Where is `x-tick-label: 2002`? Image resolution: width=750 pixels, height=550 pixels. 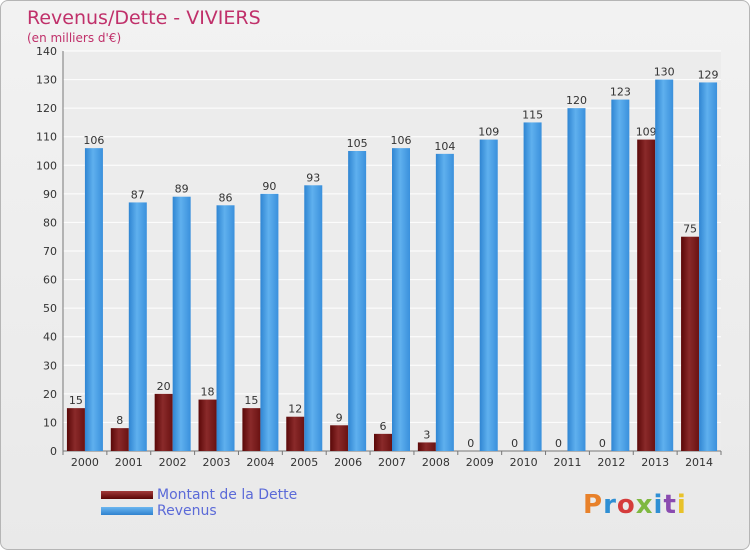
x-tick-label: 2002 is located at coordinates (173, 462).